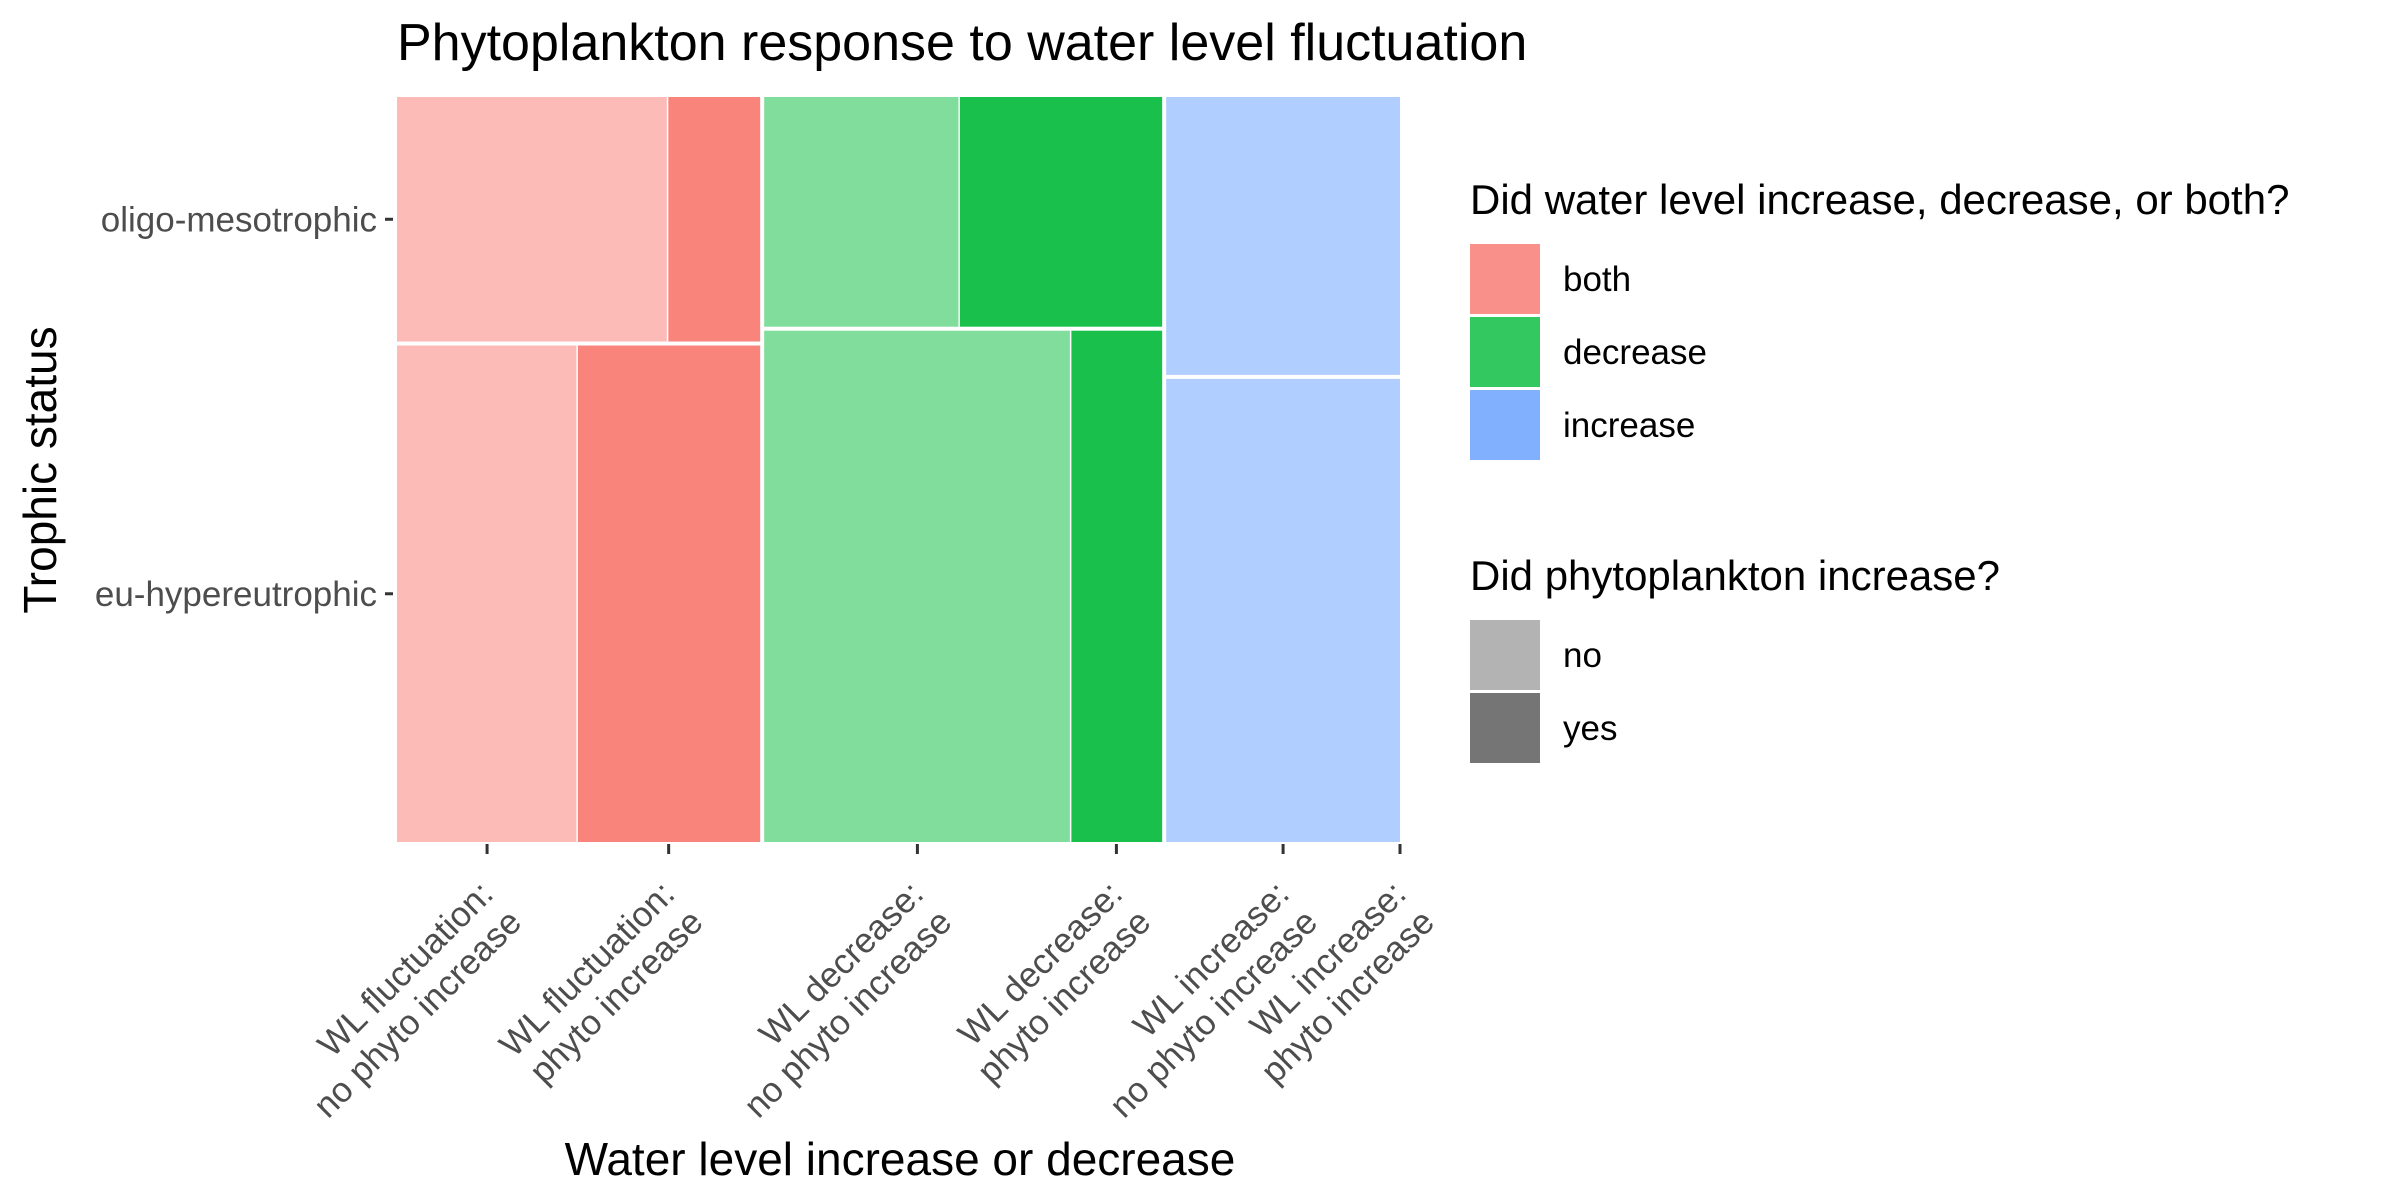 The height and width of the screenshot is (1200, 2400). What do you see at coordinates (1505, 728) in the screenshot?
I see `legend-swatch-yes` at bounding box center [1505, 728].